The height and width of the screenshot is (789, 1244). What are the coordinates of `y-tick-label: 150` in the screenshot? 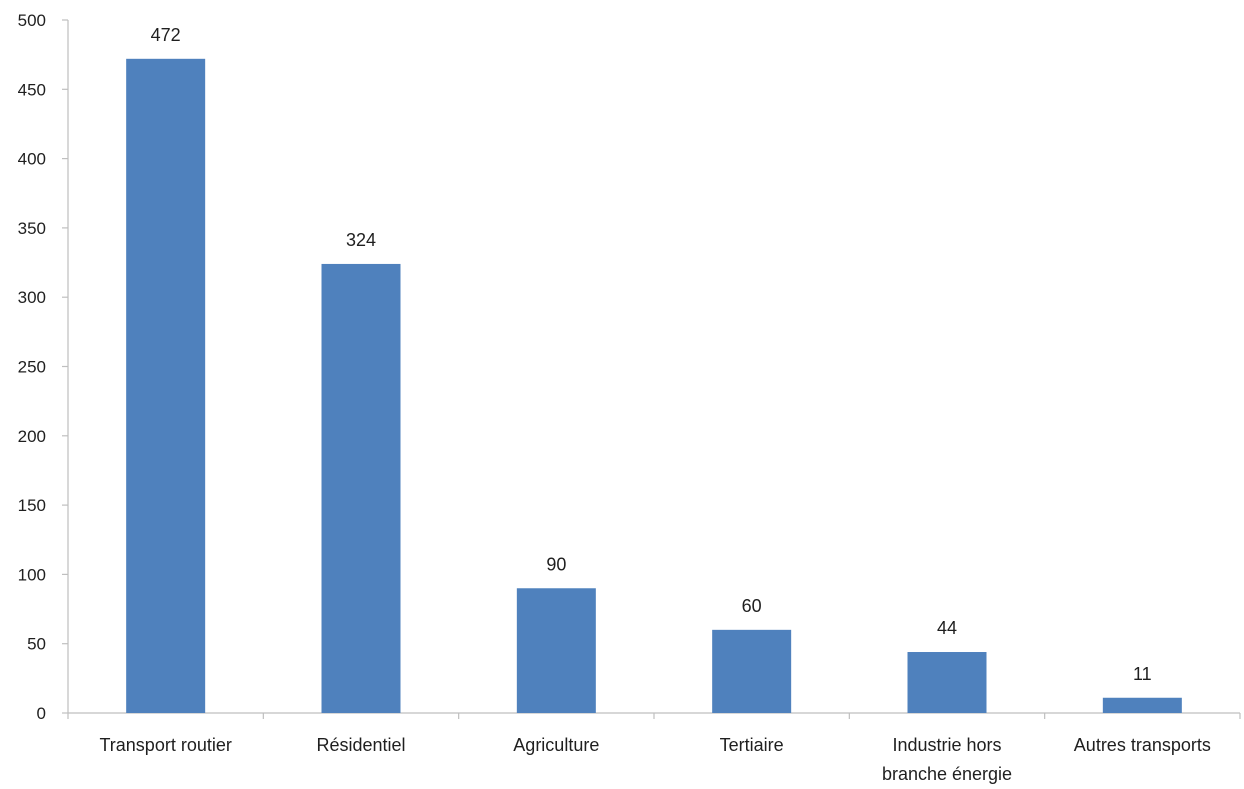 It's located at (32, 505).